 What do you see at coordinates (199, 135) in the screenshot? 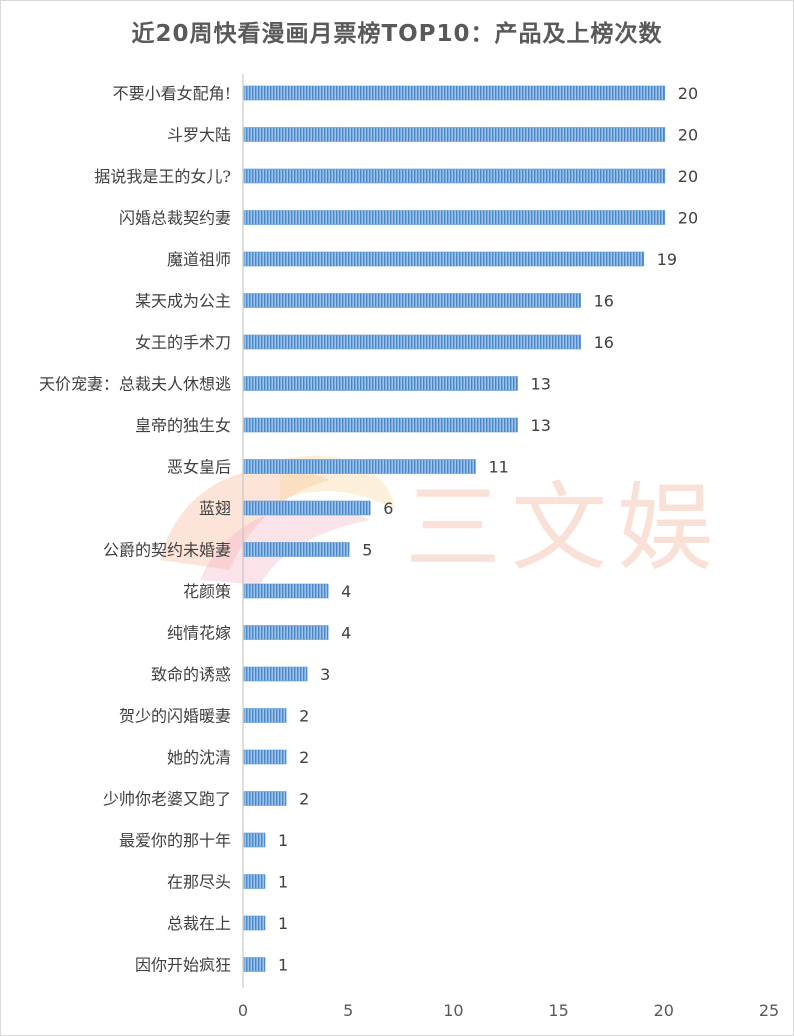
I see `category-label: 斗罗大陆` at bounding box center [199, 135].